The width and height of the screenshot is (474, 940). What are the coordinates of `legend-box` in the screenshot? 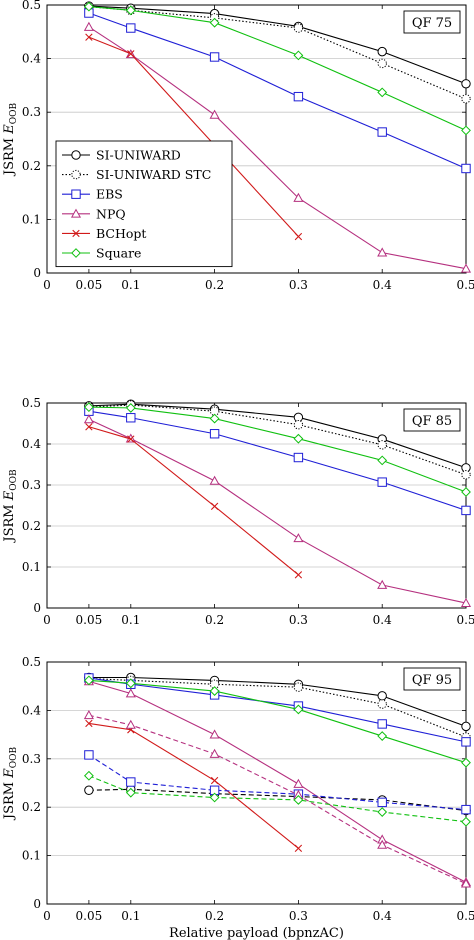 It's located at (144, 204).